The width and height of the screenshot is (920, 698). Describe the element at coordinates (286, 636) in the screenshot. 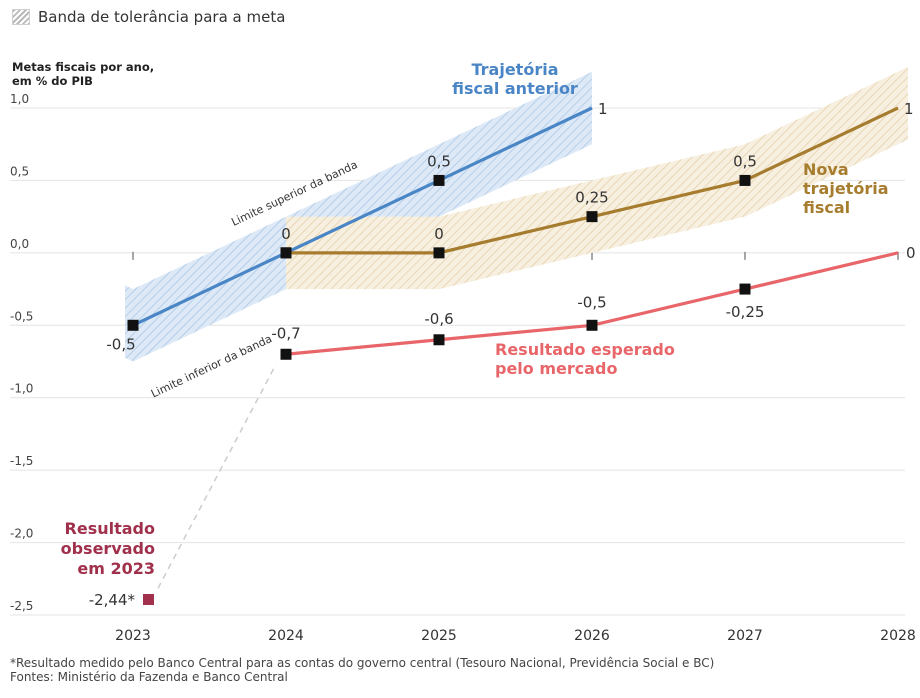

I see `x-tick-label: 2024` at that location.